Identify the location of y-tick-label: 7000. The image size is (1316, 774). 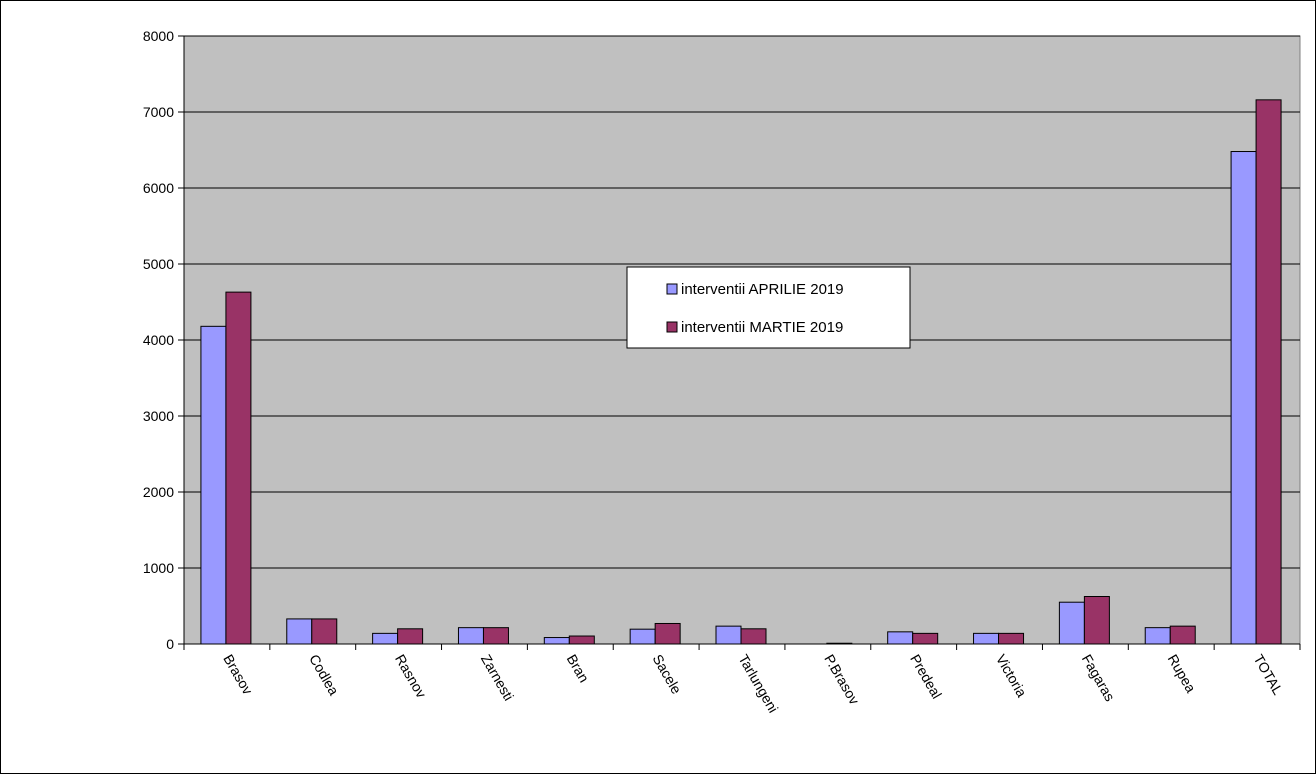
(158, 112).